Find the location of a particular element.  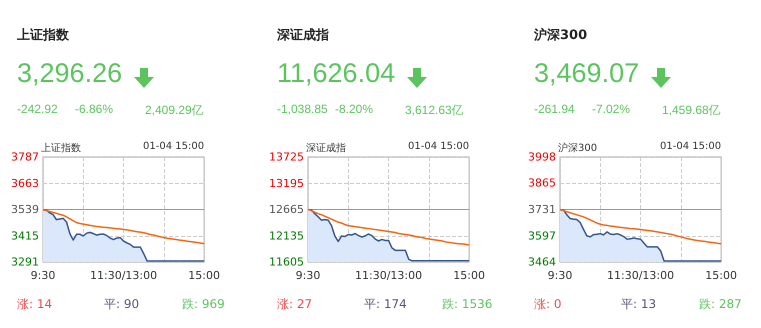

text: 沪深300 is located at coordinates (578, 148).